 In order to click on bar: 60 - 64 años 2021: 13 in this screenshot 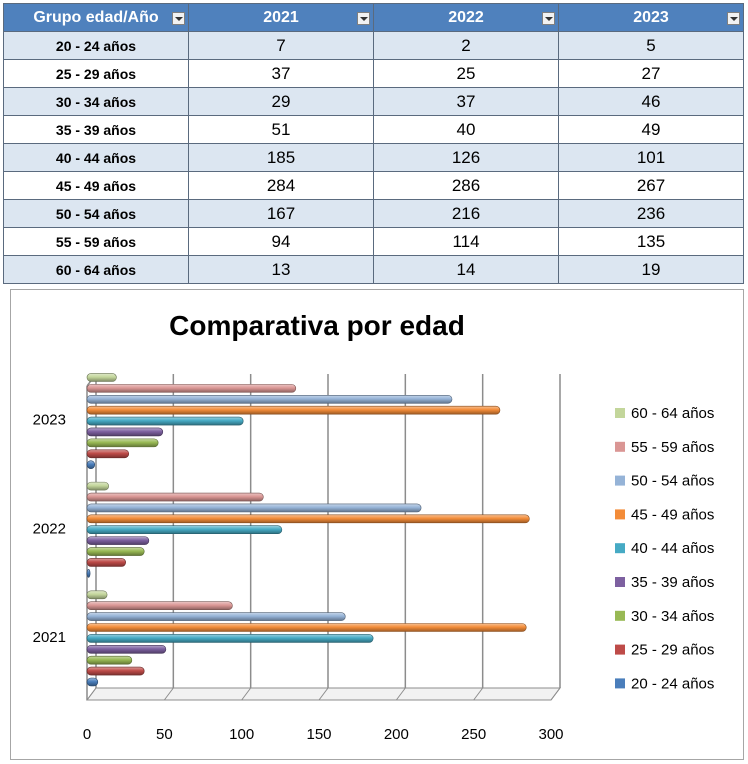, I will do `click(97, 595)`.